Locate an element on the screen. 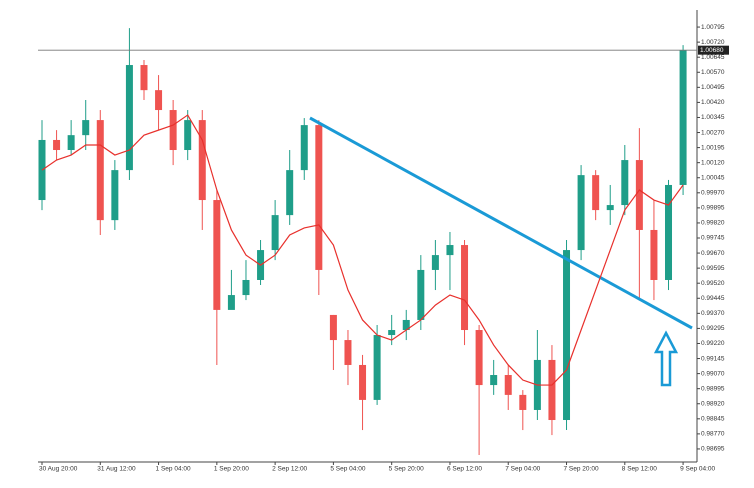 The image size is (754, 488). last-price-box is located at coordinates (713, 50).